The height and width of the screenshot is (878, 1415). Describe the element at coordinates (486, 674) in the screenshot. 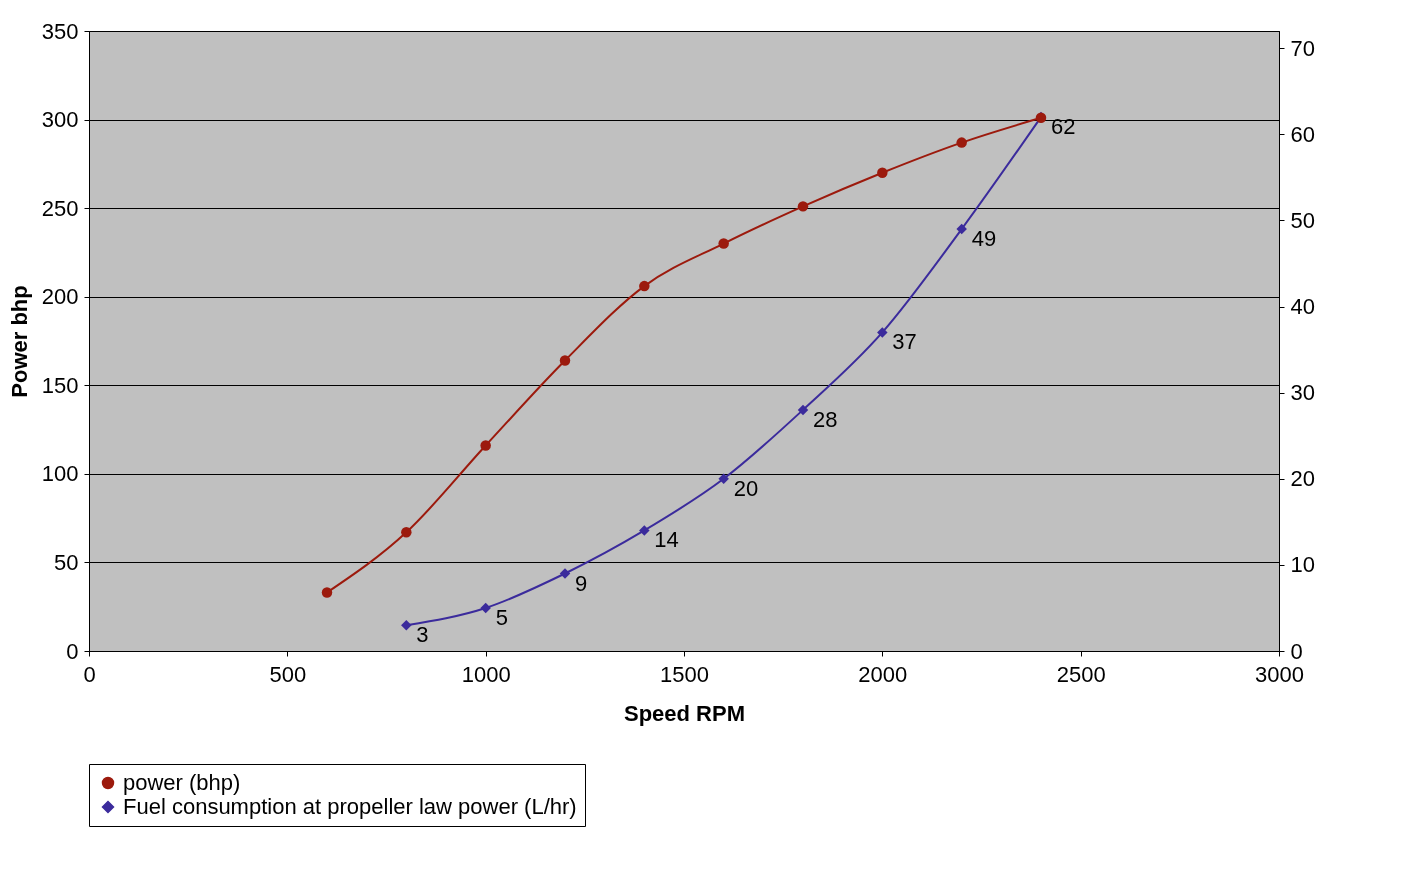

I see `x-tick-label: 1000` at that location.